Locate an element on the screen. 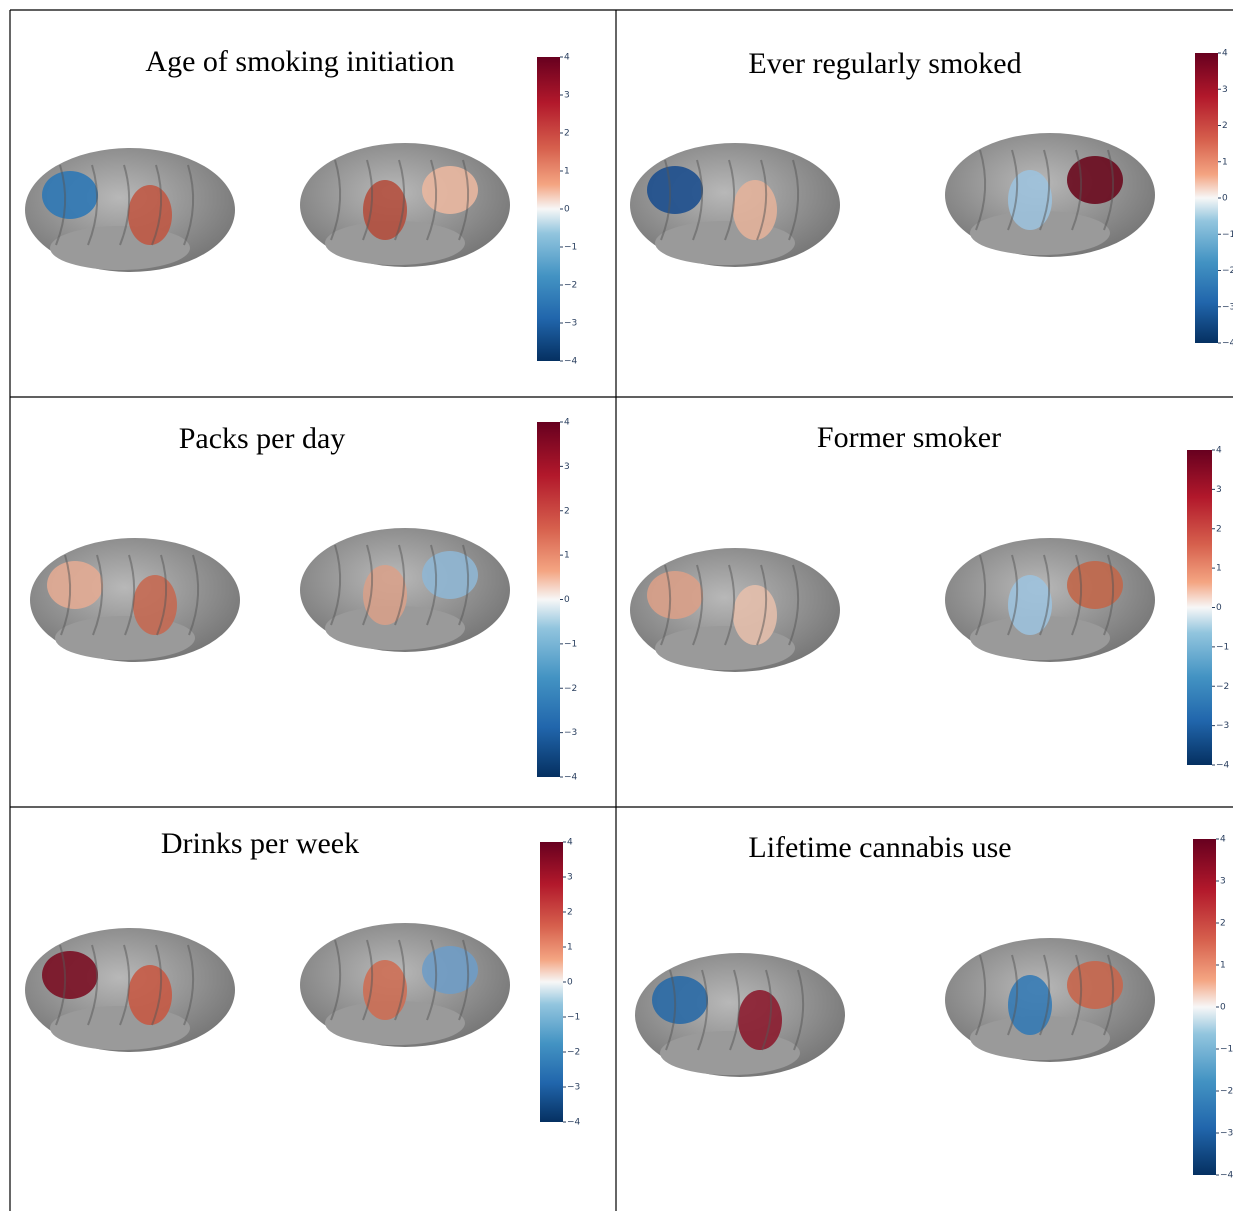 The image size is (1233, 1211). panel-title: Lifetime cannabis use is located at coordinates (879, 847).